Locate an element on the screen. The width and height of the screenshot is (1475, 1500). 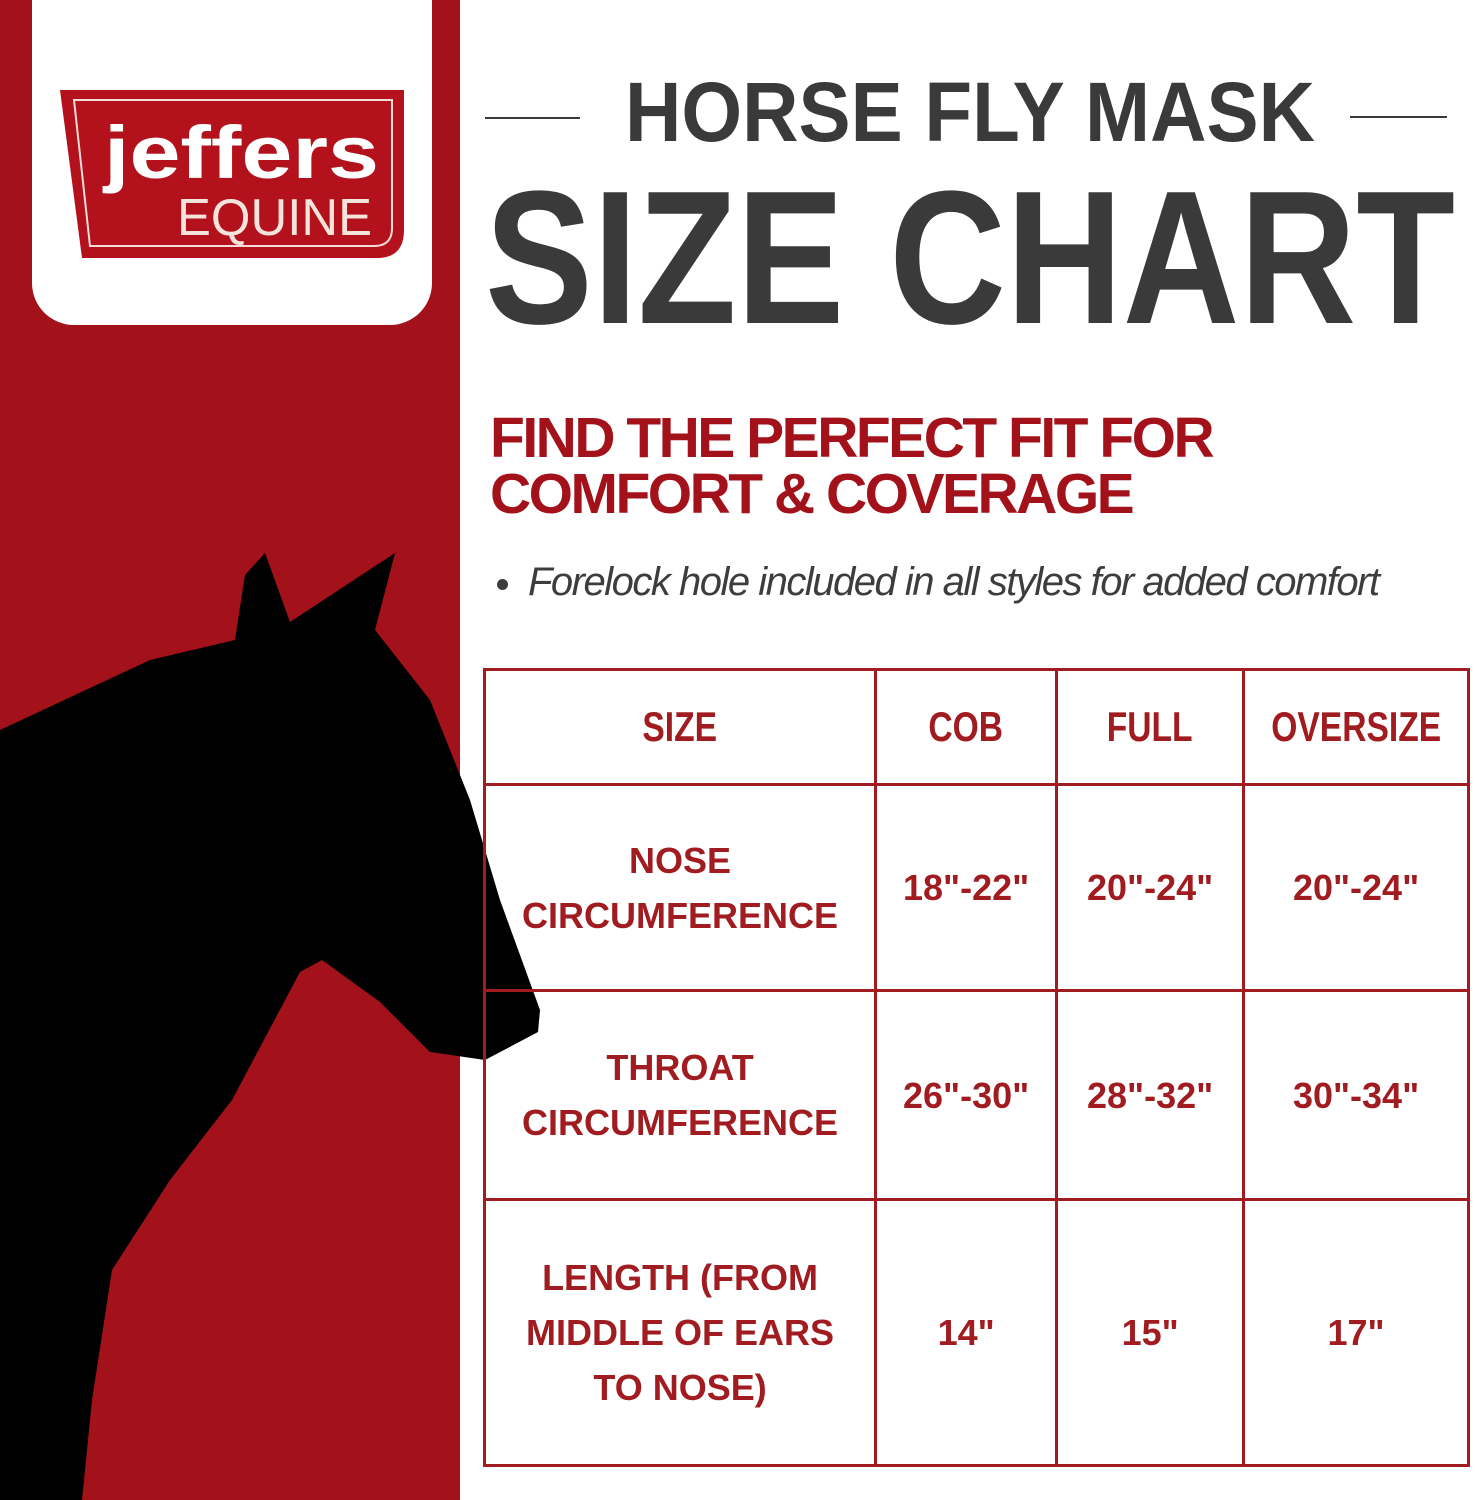
title-block: HORSE FLY MASK SIZE CHART is located at coordinates (970, 209).